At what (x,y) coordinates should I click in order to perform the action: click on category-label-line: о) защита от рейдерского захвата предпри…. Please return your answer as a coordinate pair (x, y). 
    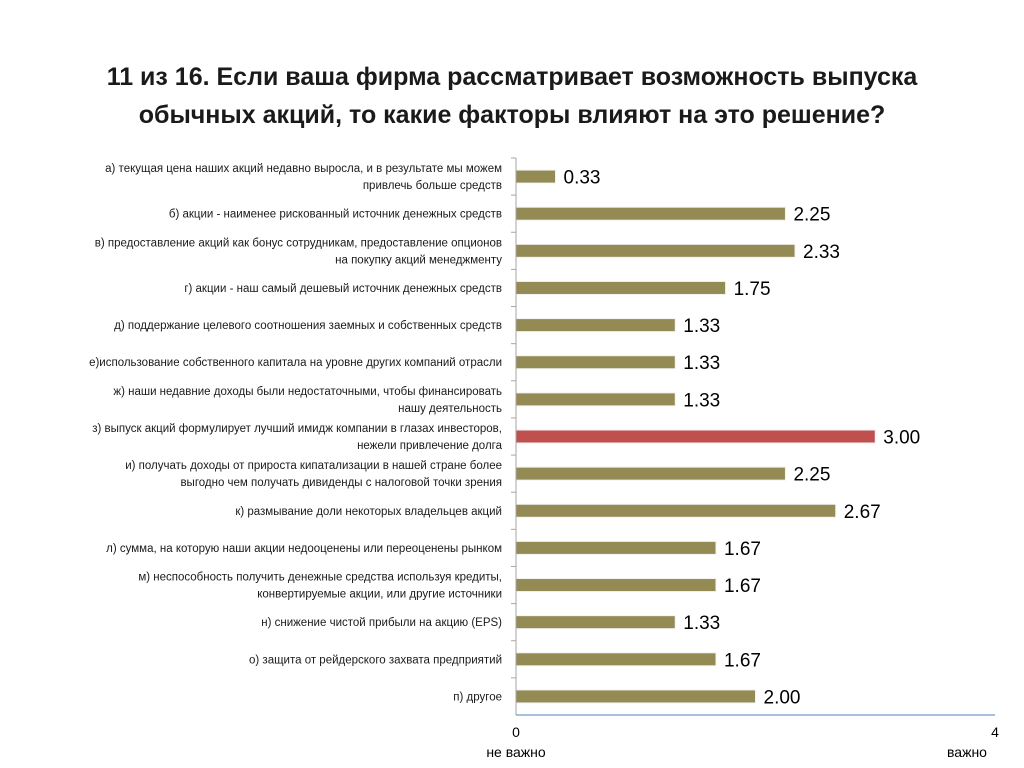
    Looking at the image, I should click on (375, 660).